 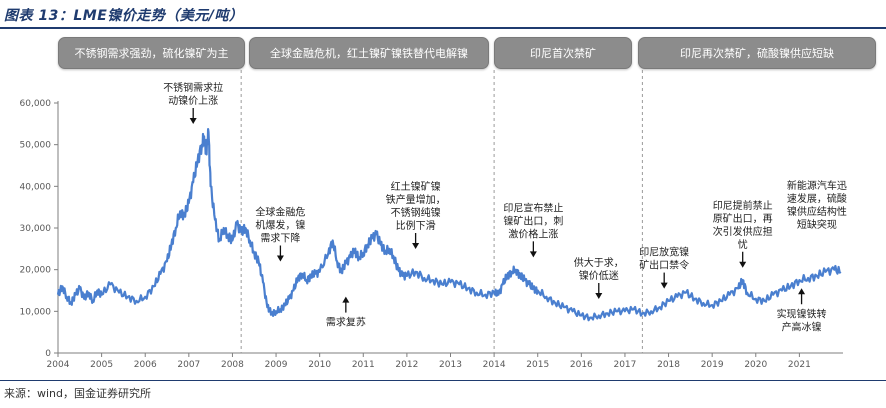 I want to click on x-tick-label: 2011, so click(x=363, y=365).